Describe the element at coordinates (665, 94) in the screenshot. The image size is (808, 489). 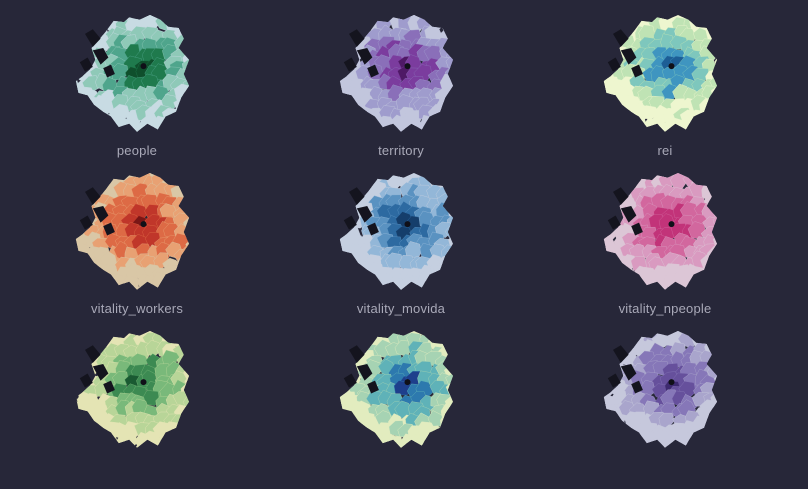
I see `map-panel: rei` at that location.